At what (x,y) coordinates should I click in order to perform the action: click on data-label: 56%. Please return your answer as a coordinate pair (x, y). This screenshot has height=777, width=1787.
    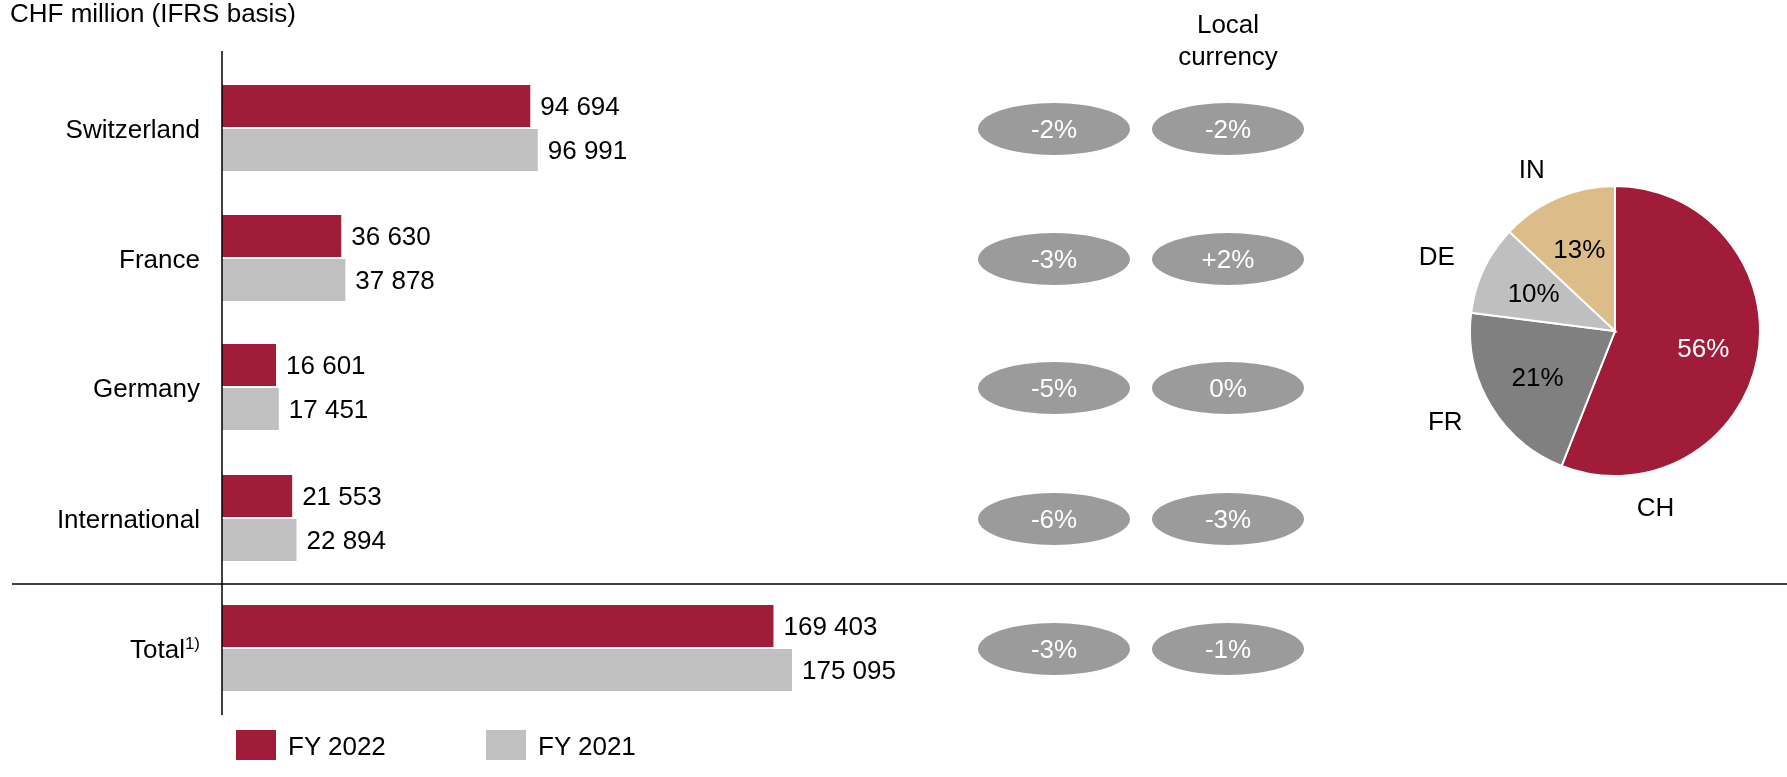
    Looking at the image, I should click on (1703, 347).